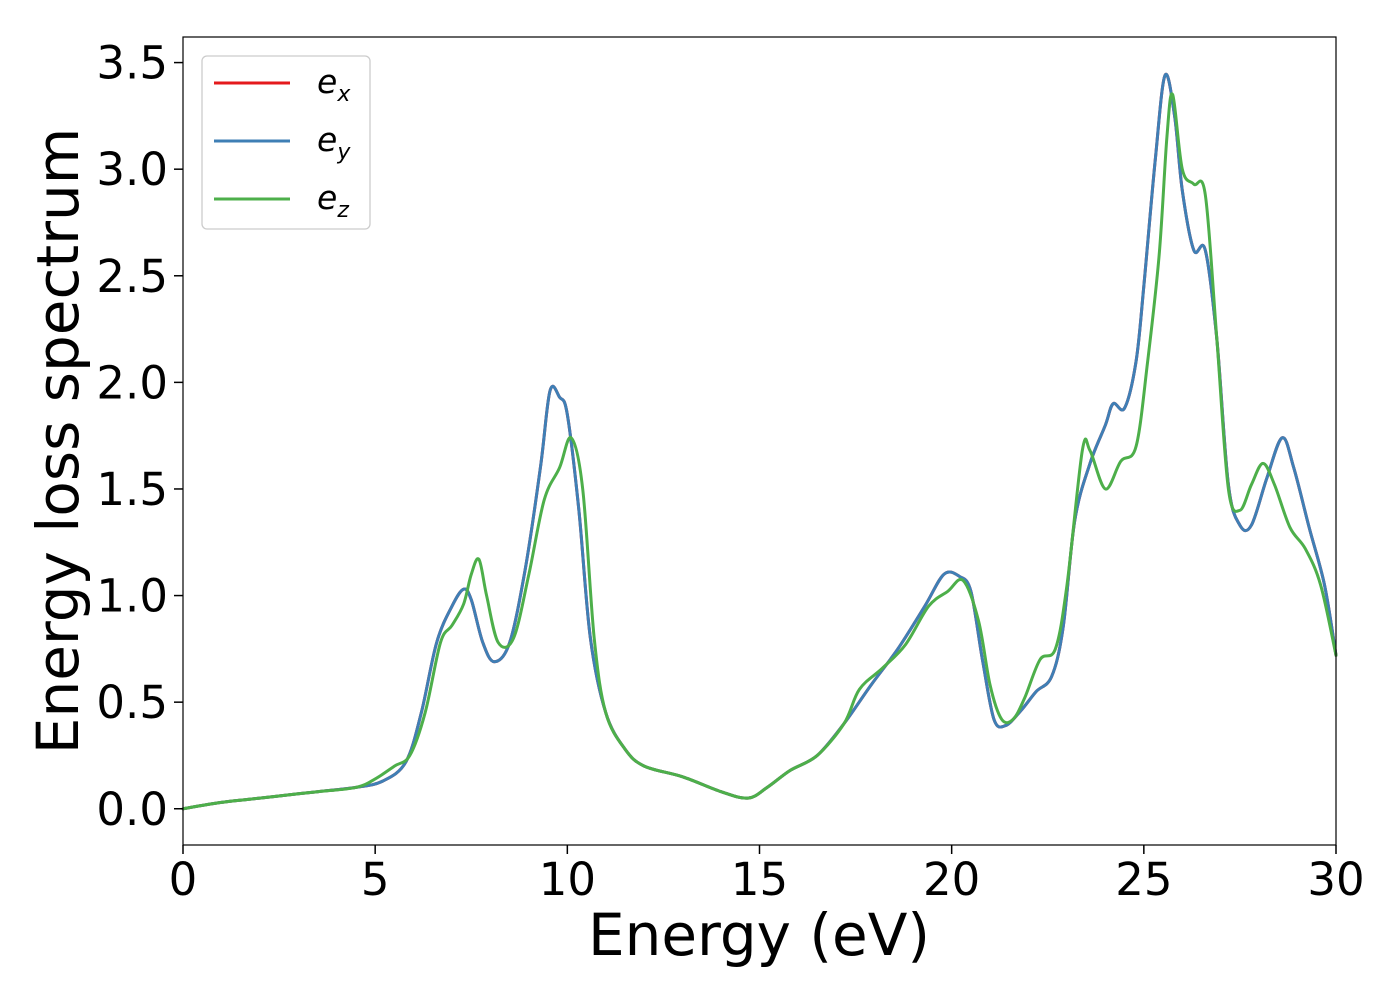 Image resolution: width=1400 pixels, height=1000 pixels. Describe the element at coordinates (183, 879) in the screenshot. I see `x-tick-label: 0` at that location.